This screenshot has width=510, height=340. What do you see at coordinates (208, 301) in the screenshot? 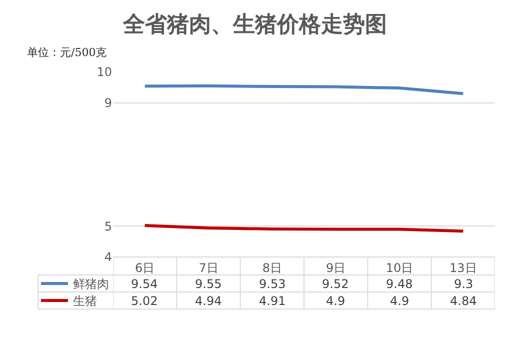
I see `data-label: 4.94` at bounding box center [208, 301].